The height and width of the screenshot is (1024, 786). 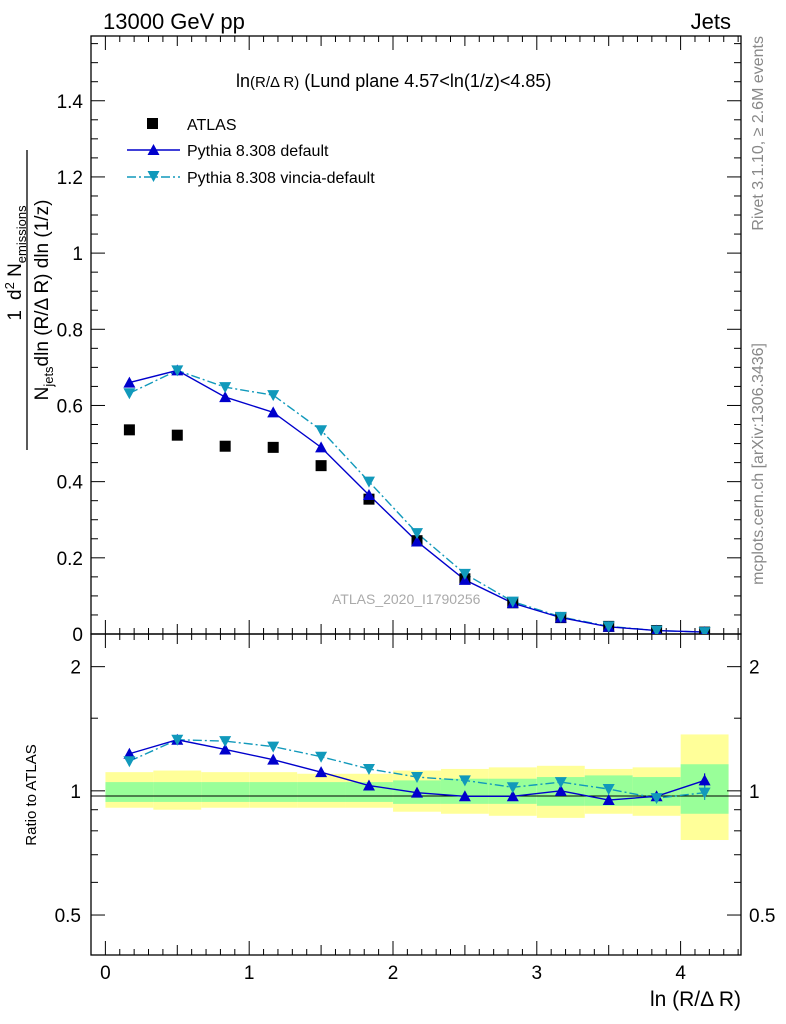 What do you see at coordinates (152, 123) in the screenshot?
I see `legend-marker-atlas` at bounding box center [152, 123].